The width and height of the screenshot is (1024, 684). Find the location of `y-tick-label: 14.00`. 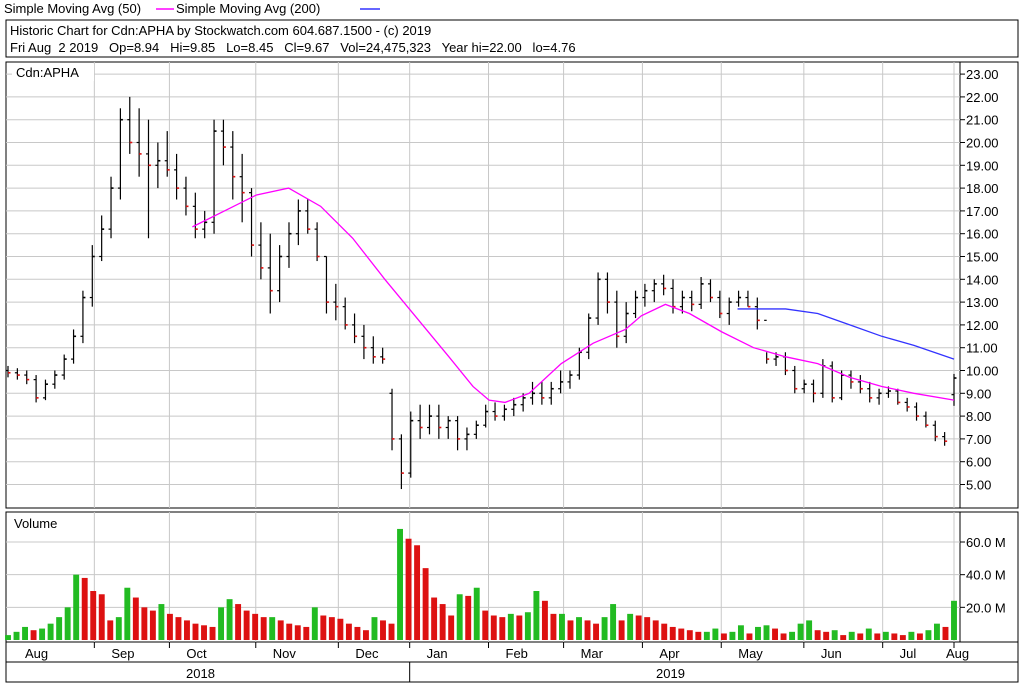

y-tick-label: 14.00 is located at coordinates (982, 279).